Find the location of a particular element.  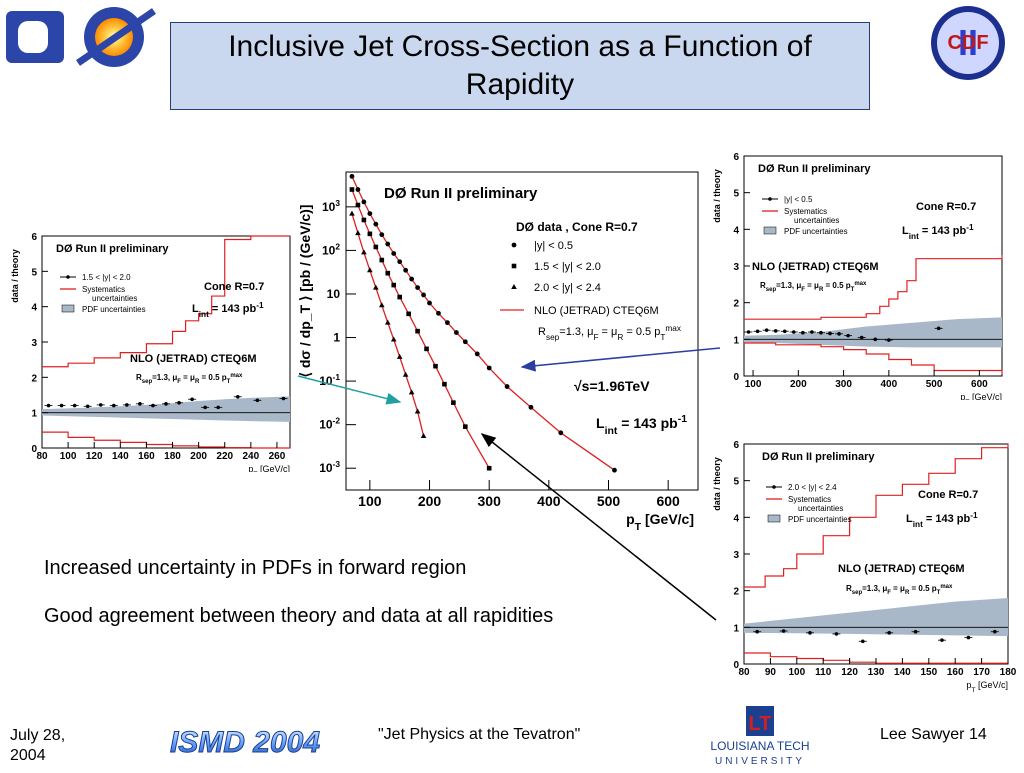

topright-xtick-label: 500 is located at coordinates (934, 384).